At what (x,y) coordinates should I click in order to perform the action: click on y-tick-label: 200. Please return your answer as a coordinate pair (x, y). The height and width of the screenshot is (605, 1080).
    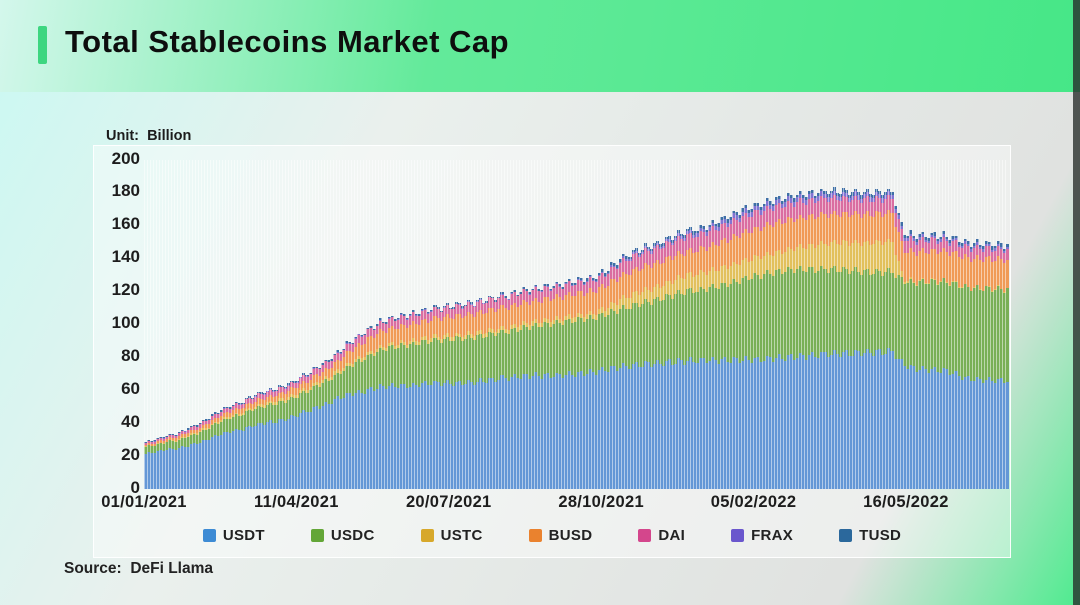
    Looking at the image, I should click on (125, 158).